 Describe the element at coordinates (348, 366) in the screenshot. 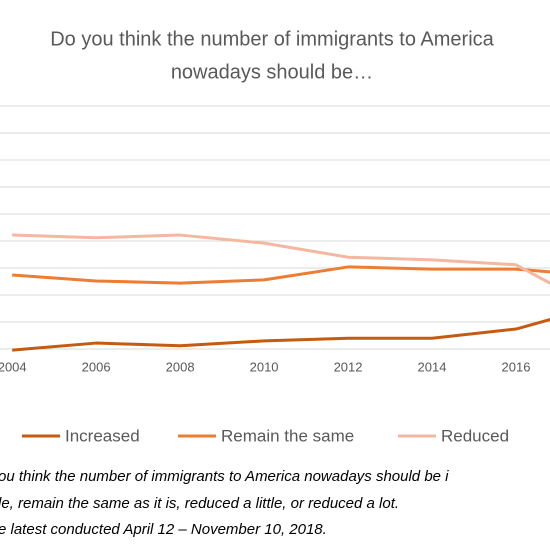

I see `x-tick-label: 2012` at that location.